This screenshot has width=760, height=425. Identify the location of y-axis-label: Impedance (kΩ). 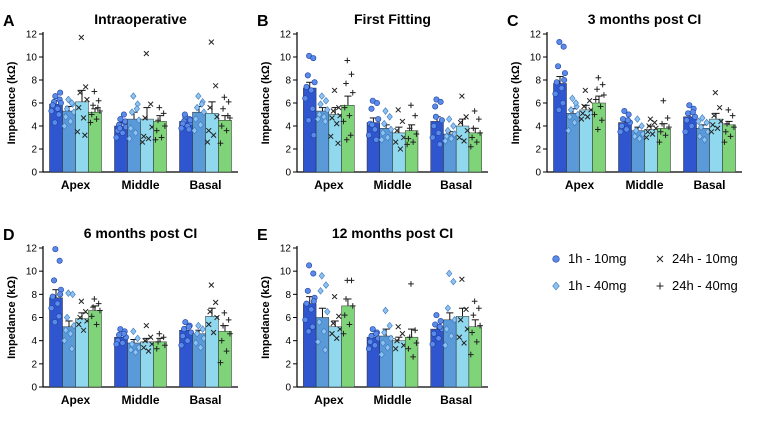
(266, 102).